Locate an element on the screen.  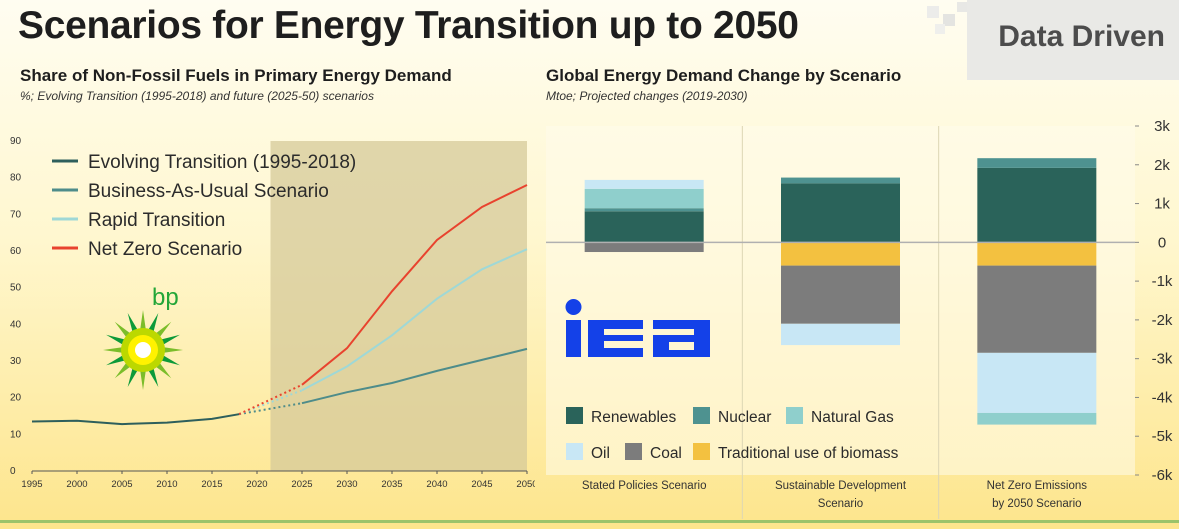
brand-name: Data Driven is located at coordinates (1081, 36).